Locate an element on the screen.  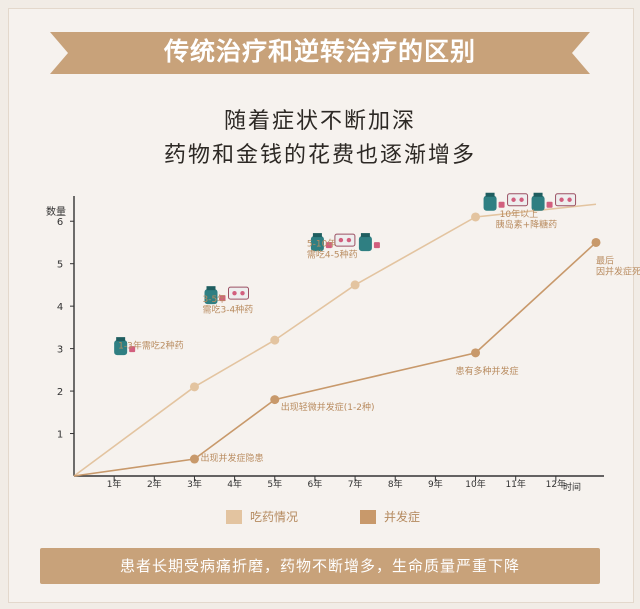
annotation-label: 患有多种并发症 is located at coordinates (486, 371).